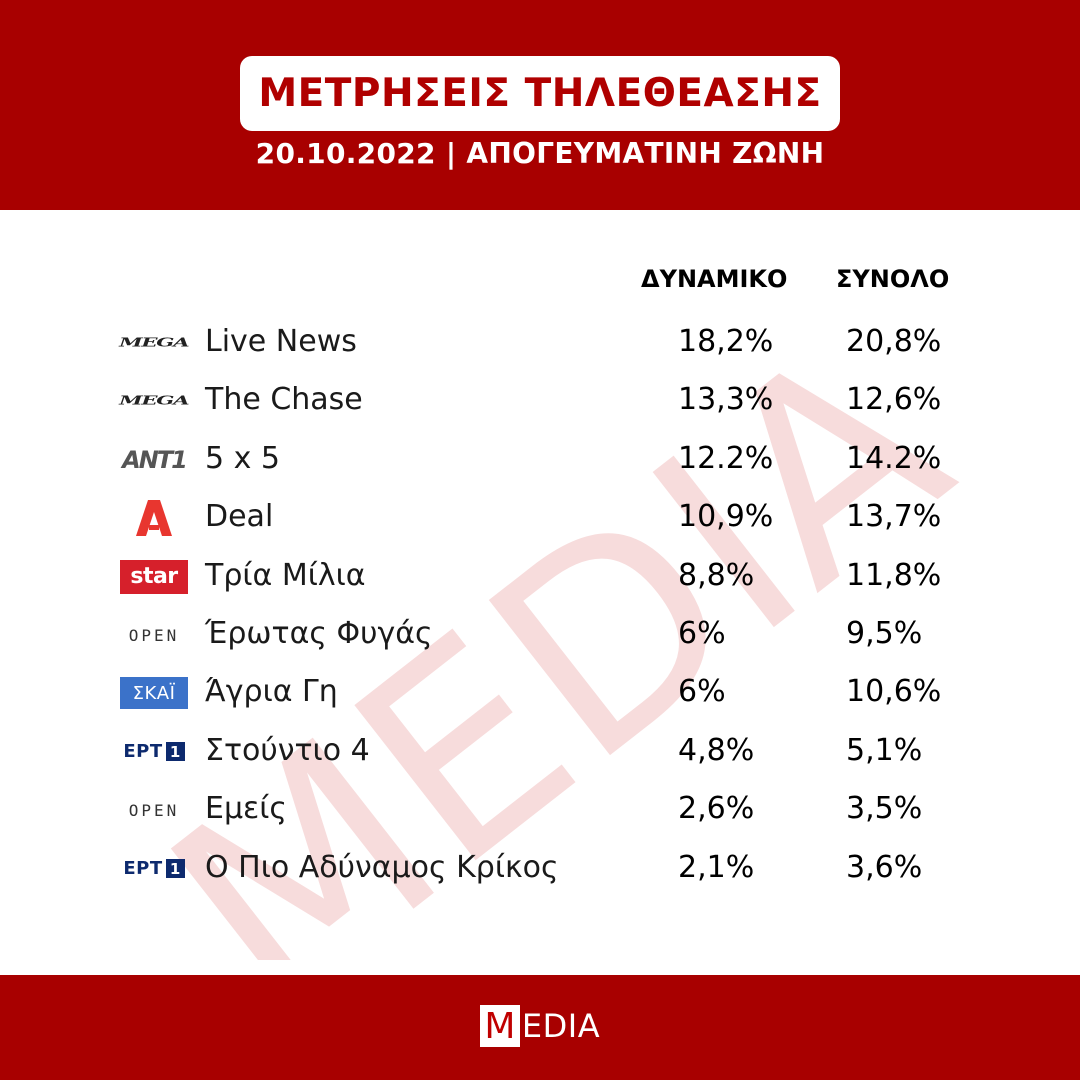 Image resolution: width=1080 pixels, height=1080 pixels. I want to click on show-name: Στούντιο 4, so click(287, 750).